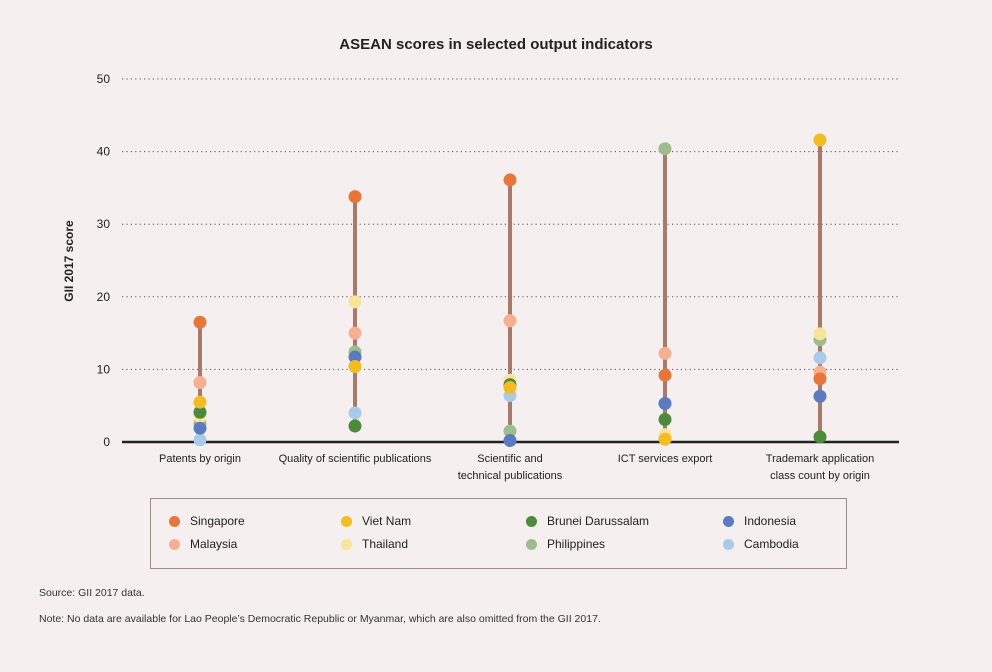  I want to click on legend-item: Brunei Darussalam, so click(587, 521).